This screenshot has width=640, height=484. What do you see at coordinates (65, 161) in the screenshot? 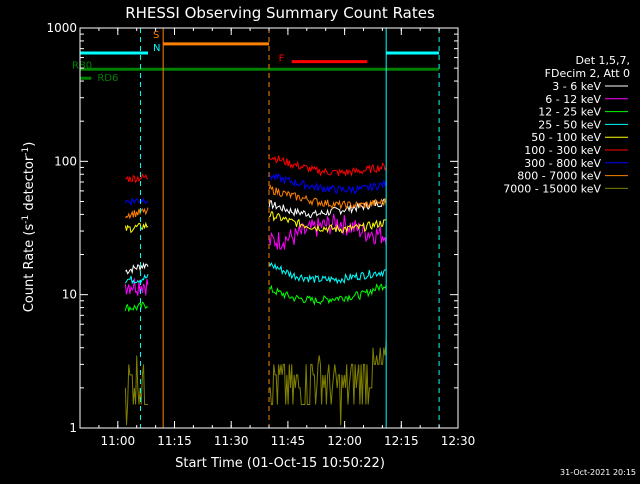
I see `y-tick-label-2: 100` at bounding box center [65, 161].